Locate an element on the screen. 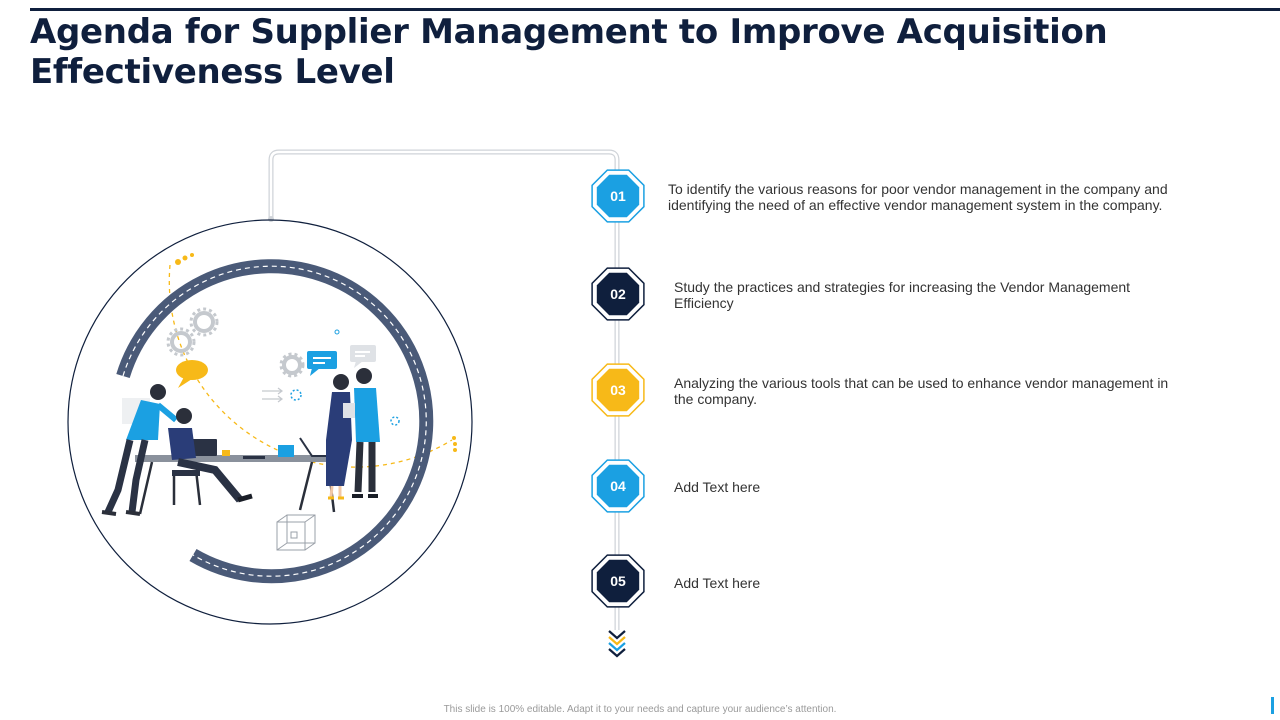 This screenshot has height=720, width=1280. agenda-badge-05: 05 is located at coordinates (618, 581).